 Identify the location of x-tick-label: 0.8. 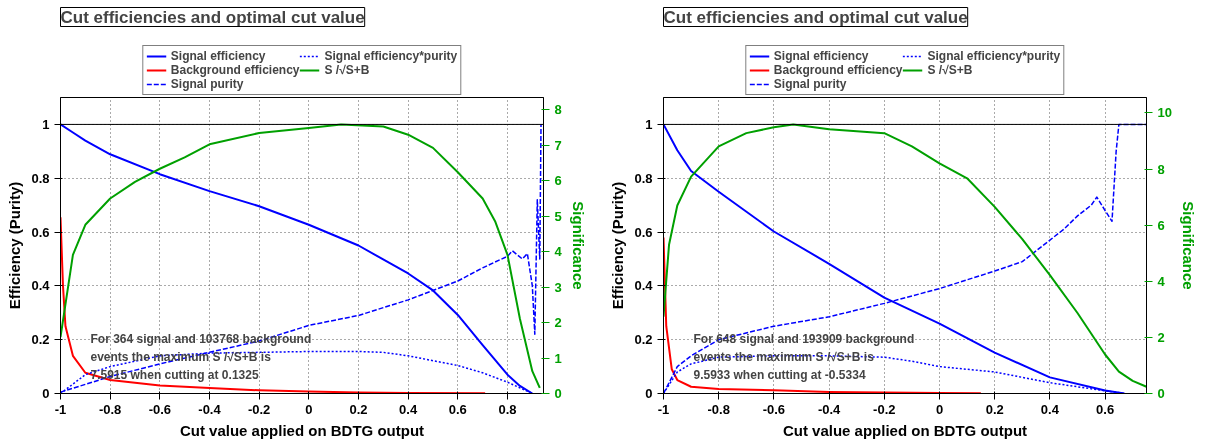
(507, 409).